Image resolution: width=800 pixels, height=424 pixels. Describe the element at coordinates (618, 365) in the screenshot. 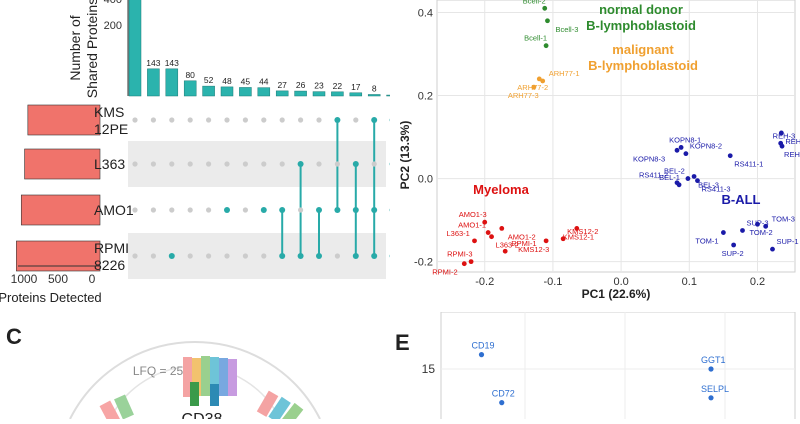

I see `e-plot-area` at that location.